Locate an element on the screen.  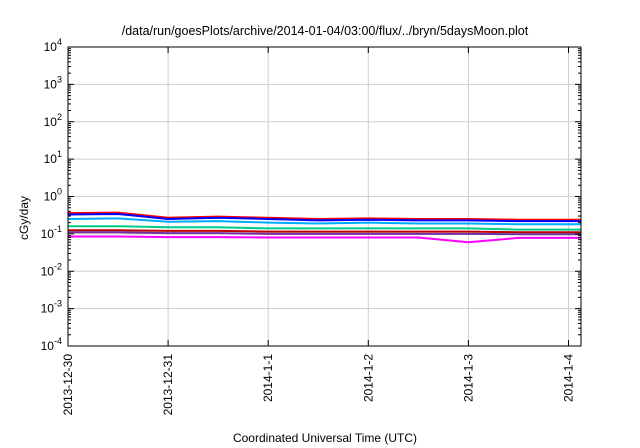
y-tick-label: 10⁻³ is located at coordinates (51, 307).